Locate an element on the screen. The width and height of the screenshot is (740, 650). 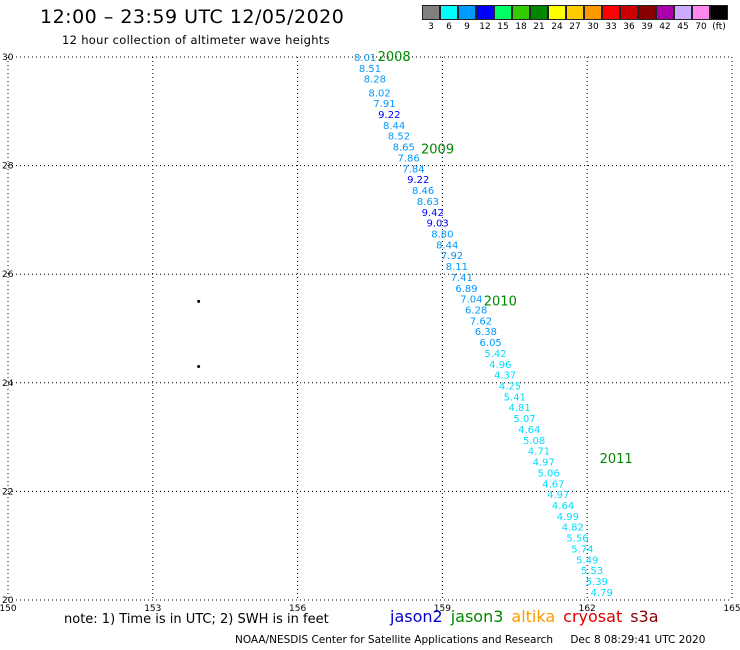
colorbar-label: 3 is located at coordinates (431, 27).